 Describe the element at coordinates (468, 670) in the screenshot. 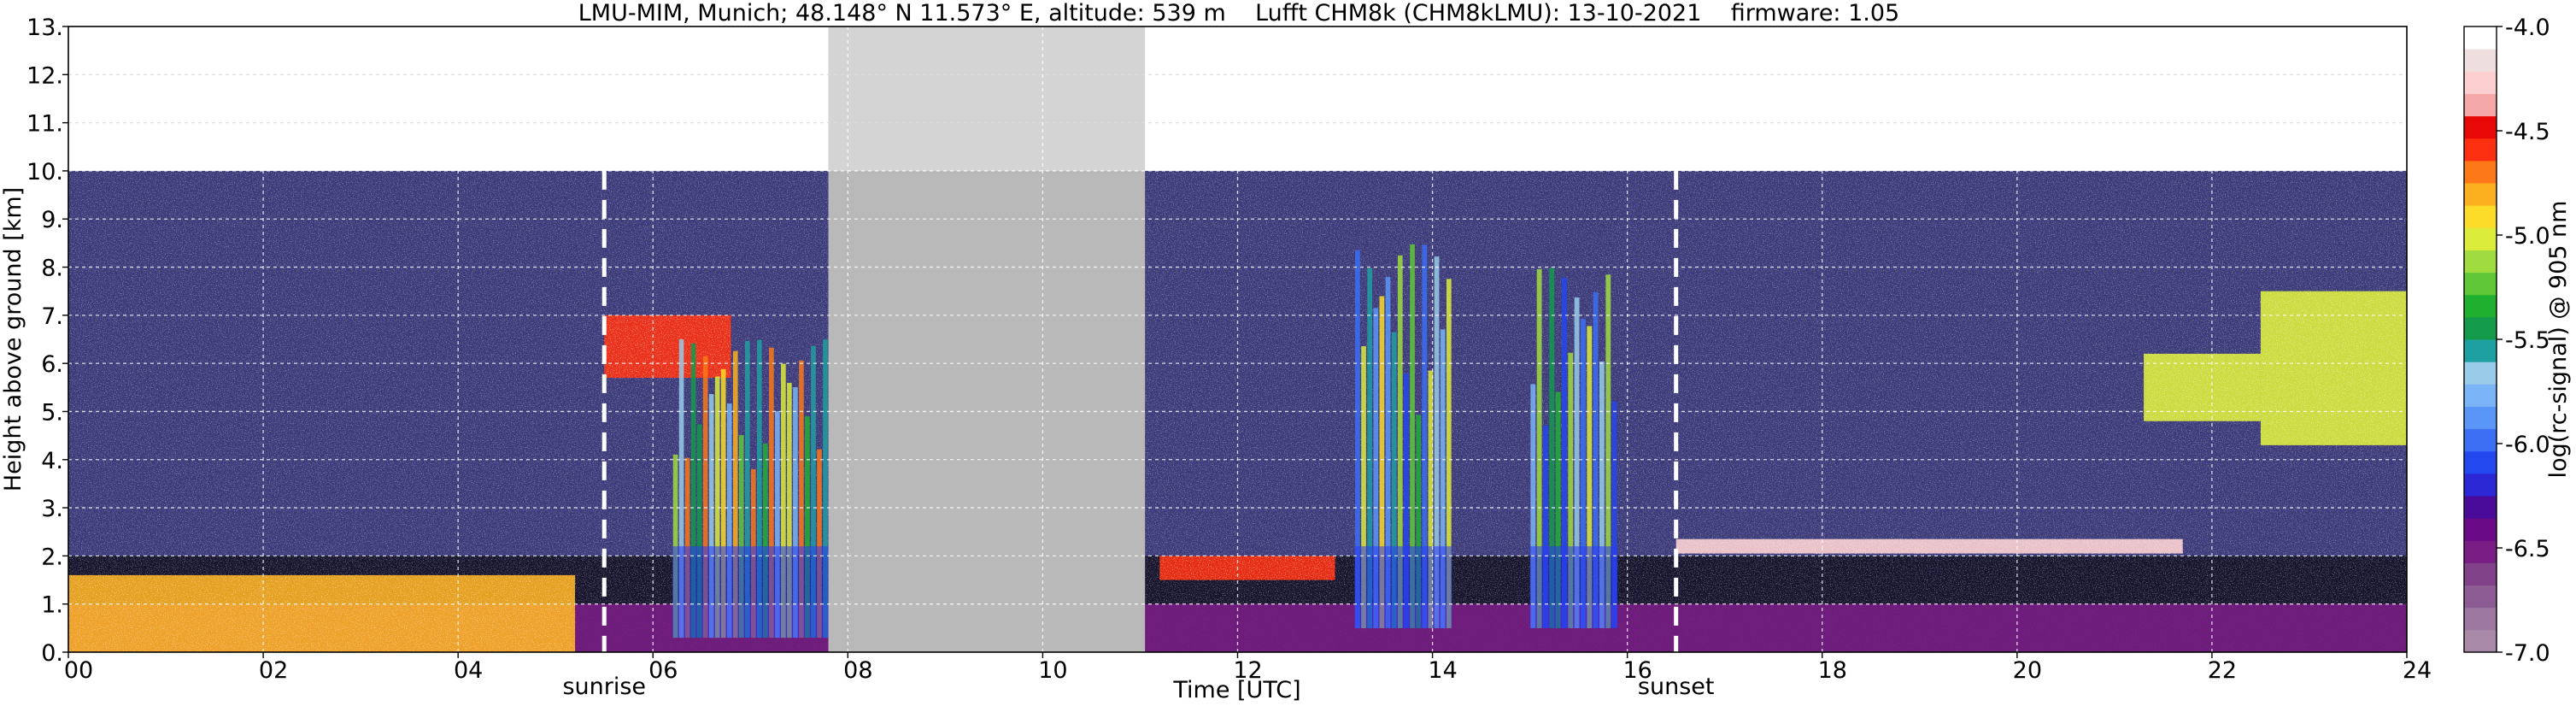

I see `x-tick-label: 04` at that location.